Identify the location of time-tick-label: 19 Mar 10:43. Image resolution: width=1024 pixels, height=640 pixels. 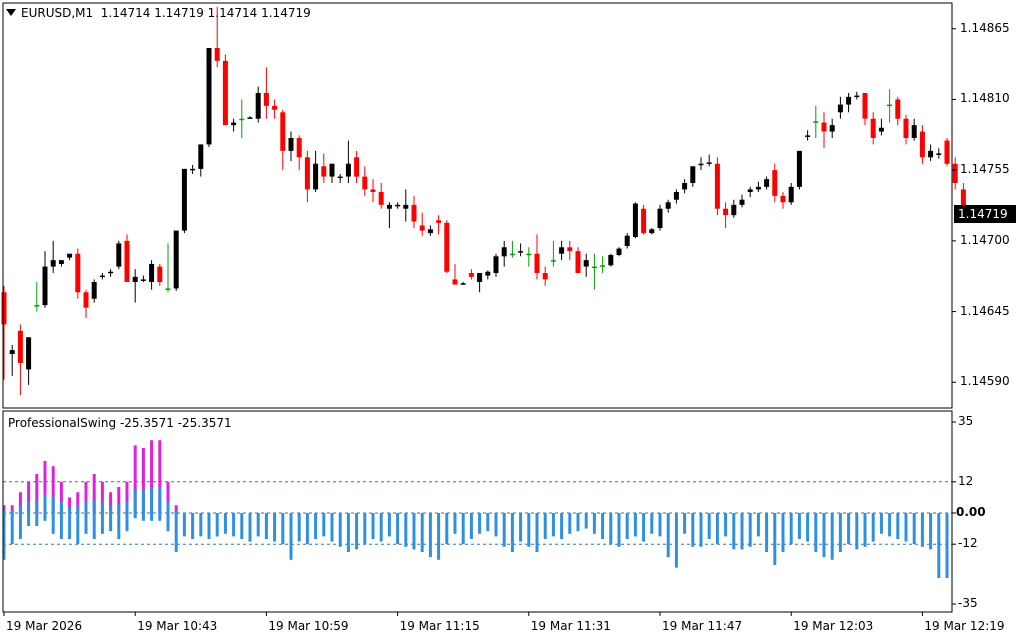
(177, 626).